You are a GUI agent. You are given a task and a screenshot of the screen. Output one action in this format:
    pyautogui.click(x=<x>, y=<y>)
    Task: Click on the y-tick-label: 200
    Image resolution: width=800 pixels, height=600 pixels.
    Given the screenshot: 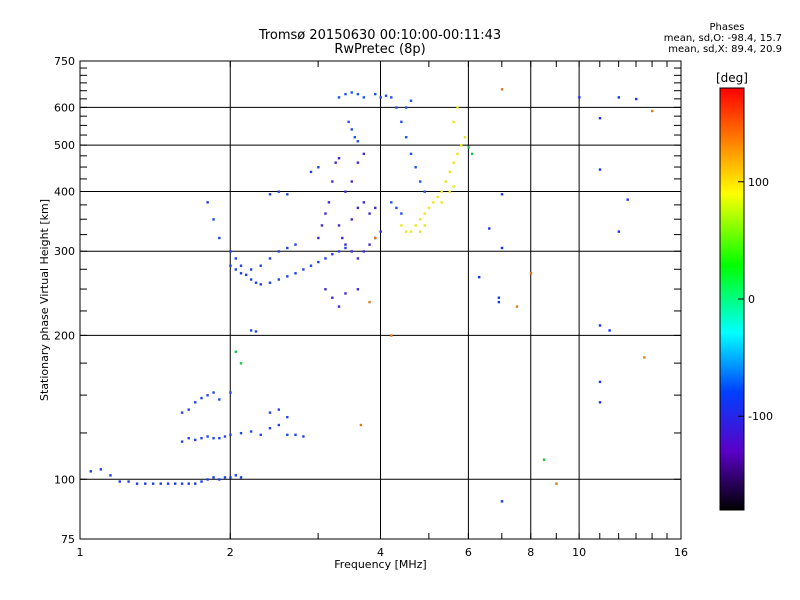 What is the action you would take?
    pyautogui.click(x=64, y=335)
    